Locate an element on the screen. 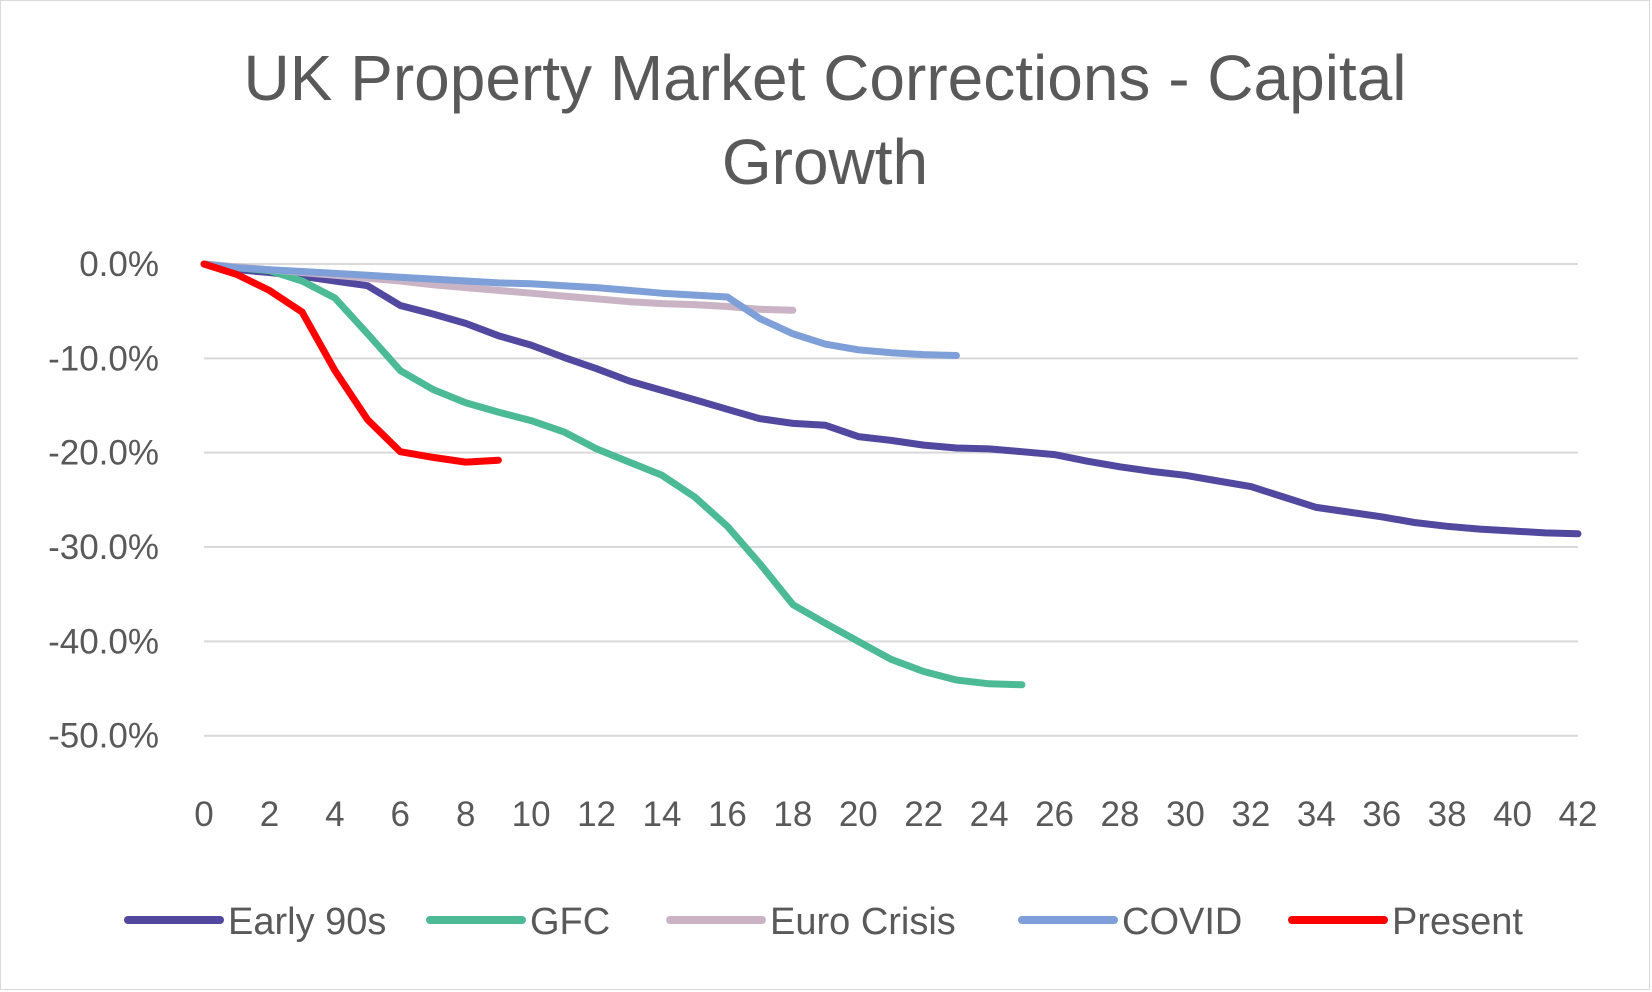  x-tick-label: 30 is located at coordinates (1185, 814).